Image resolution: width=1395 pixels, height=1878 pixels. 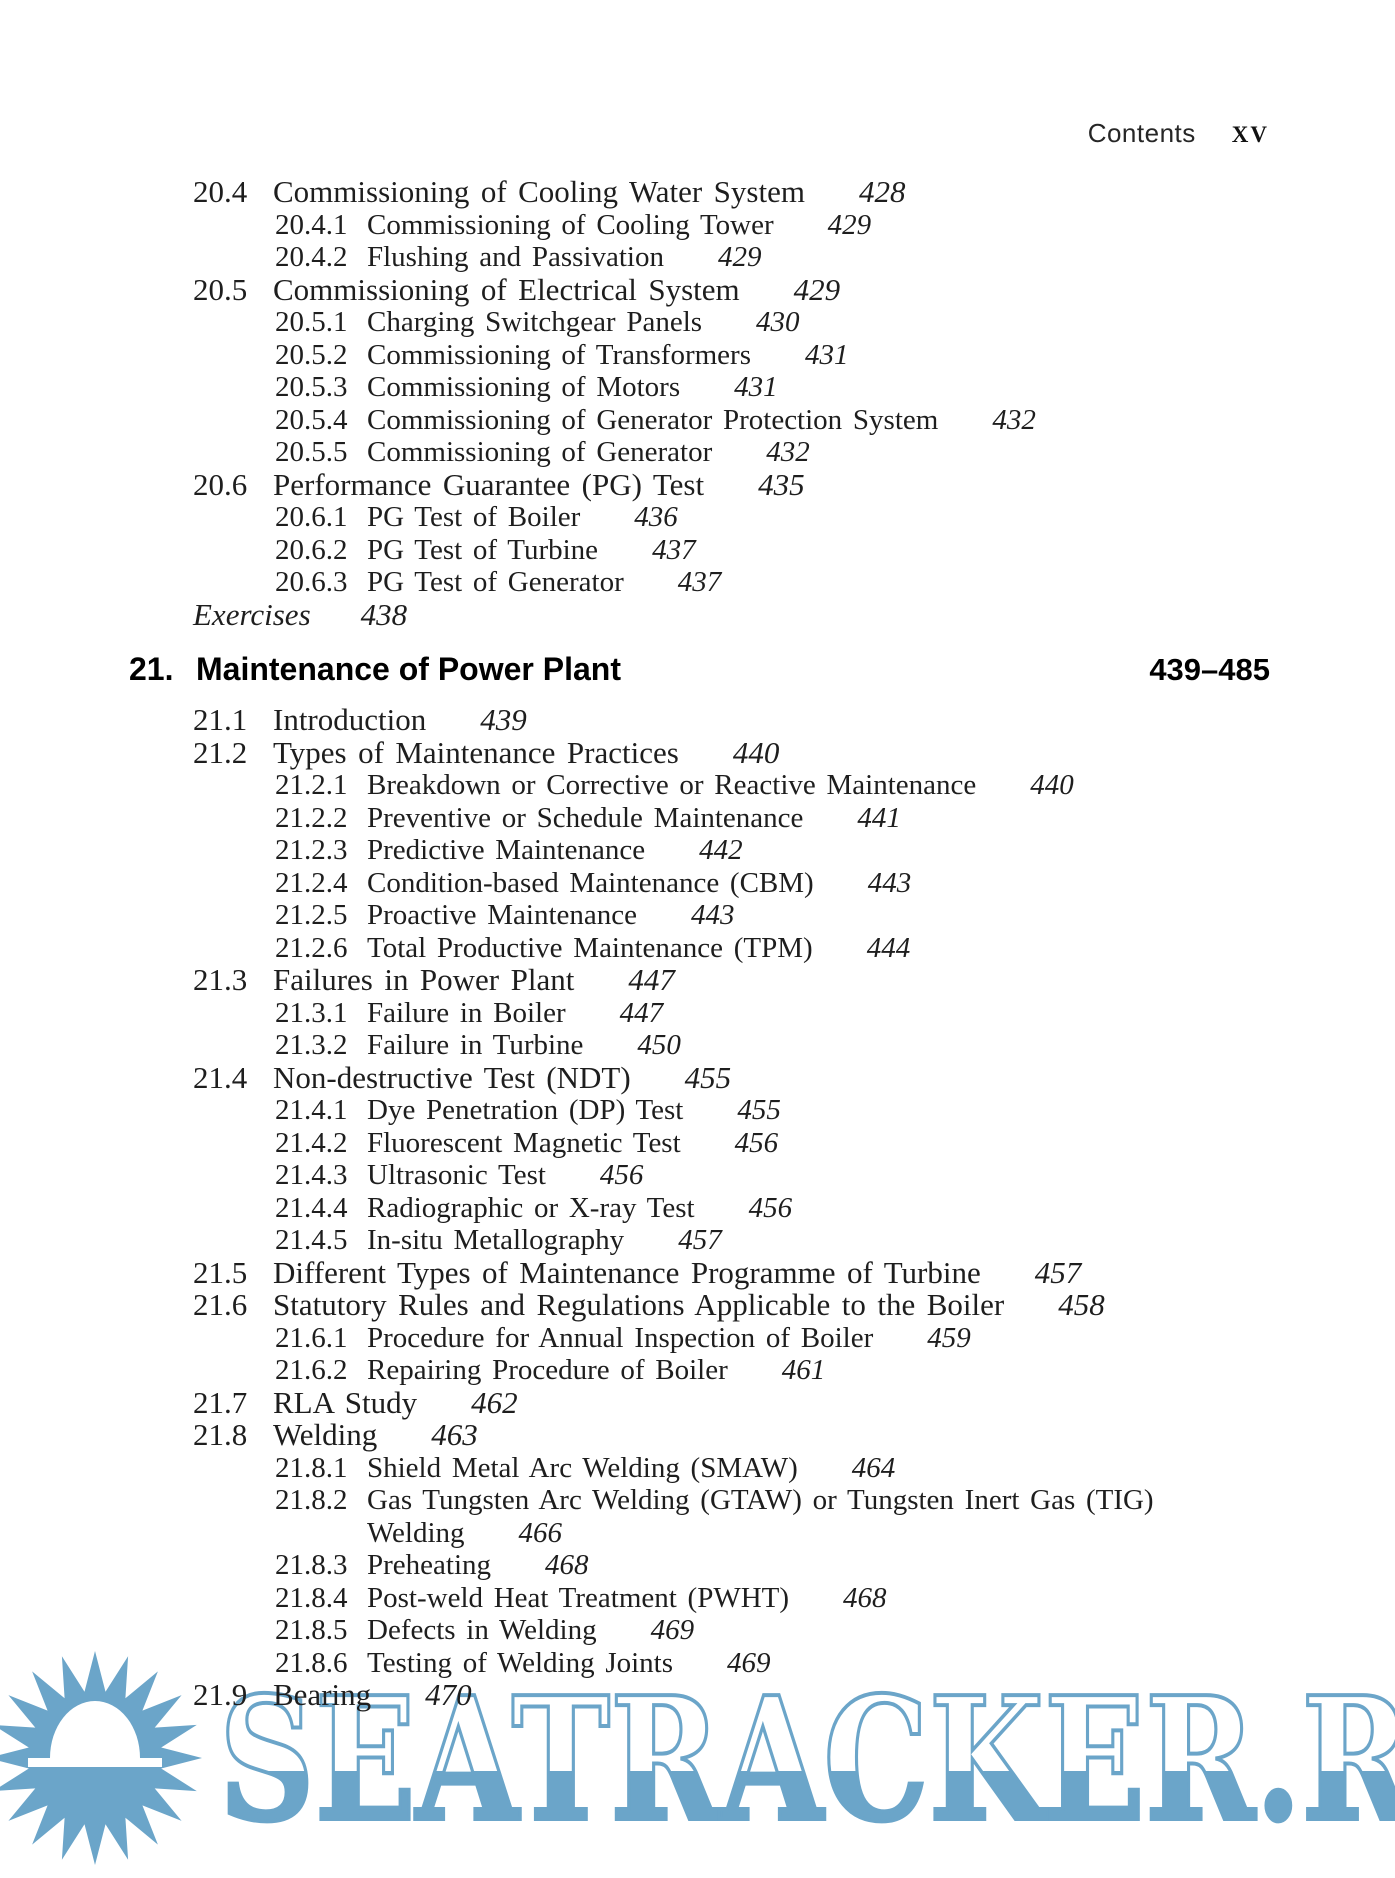 I want to click on entry-title: Defects in Welding, so click(x=482, y=1630).